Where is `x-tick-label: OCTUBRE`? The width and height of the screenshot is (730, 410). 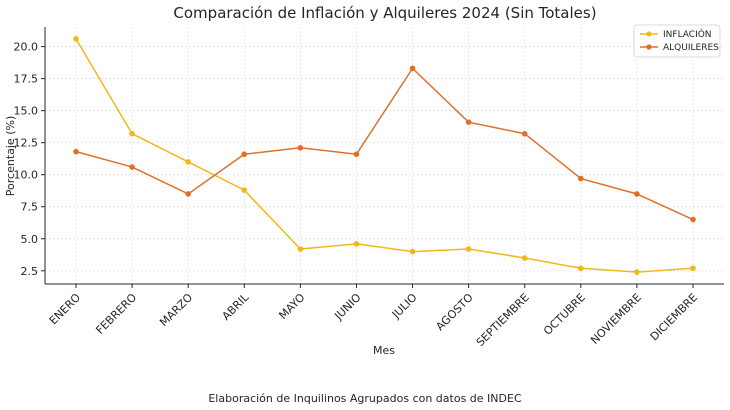
x-tick-label: OCTUBRE is located at coordinates (564, 314).